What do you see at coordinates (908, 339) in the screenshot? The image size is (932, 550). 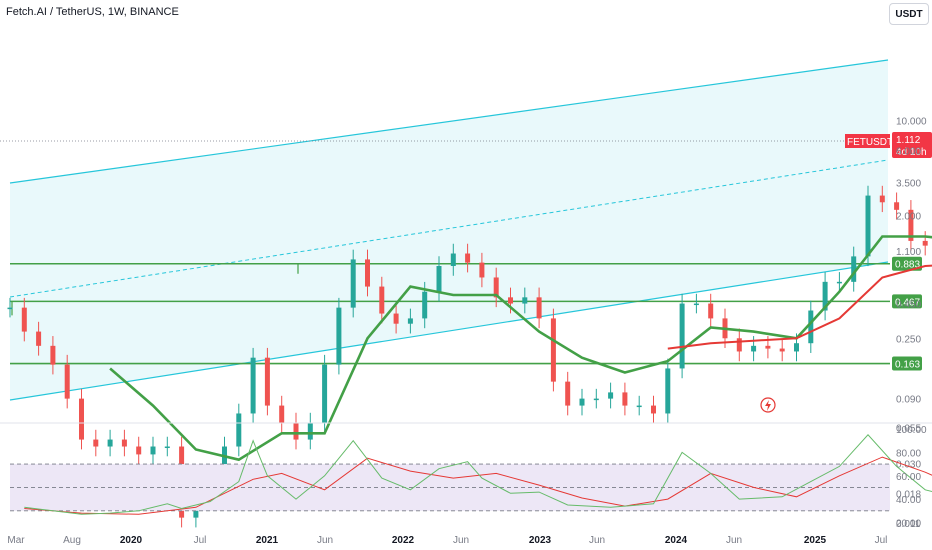 I see `price-axis-tick: 0.250` at bounding box center [908, 339].